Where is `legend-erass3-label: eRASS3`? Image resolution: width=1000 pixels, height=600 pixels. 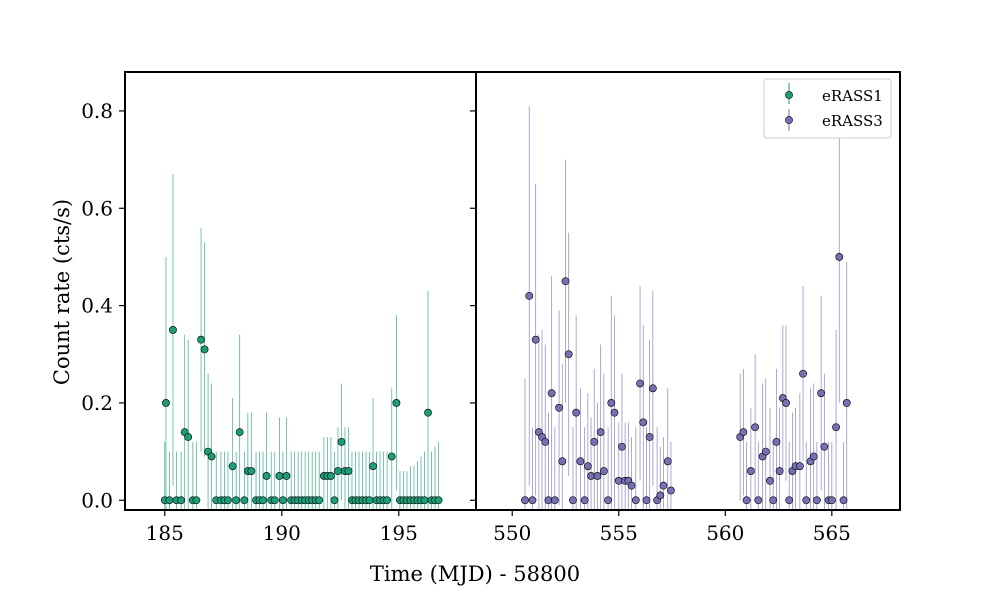 legend-erass3-label: eRASS3 is located at coordinates (852, 121).